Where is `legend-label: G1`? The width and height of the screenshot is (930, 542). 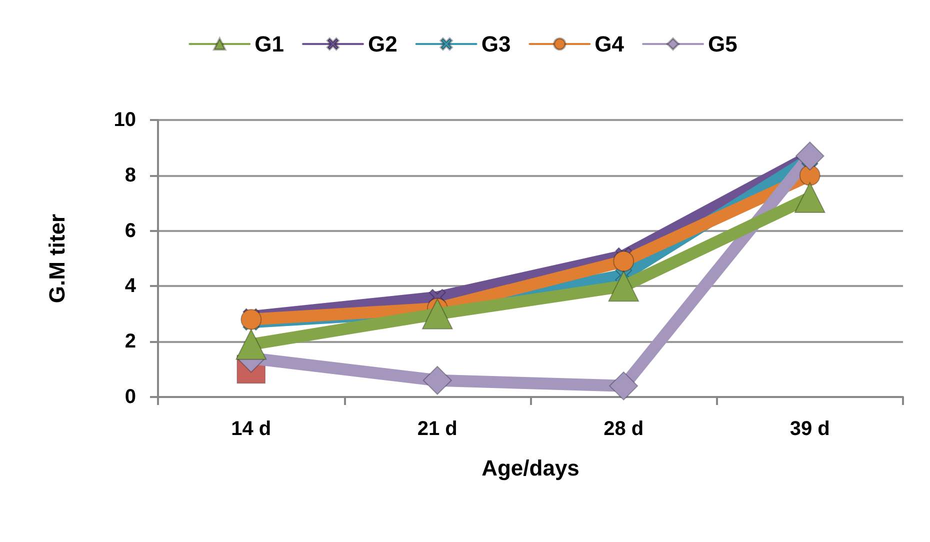 legend-label: G1 is located at coordinates (269, 44).